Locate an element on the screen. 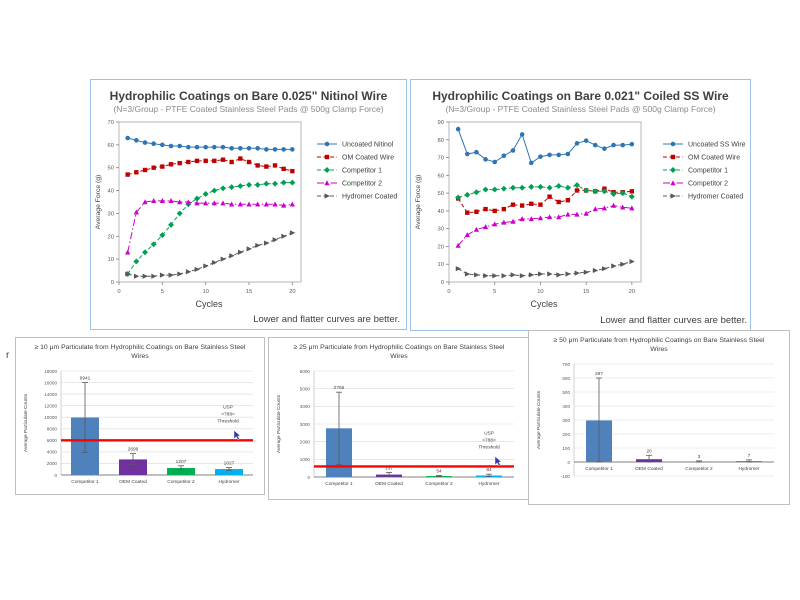 The image size is (800, 600). svg-text: 600 is located at coordinates (566, 378).